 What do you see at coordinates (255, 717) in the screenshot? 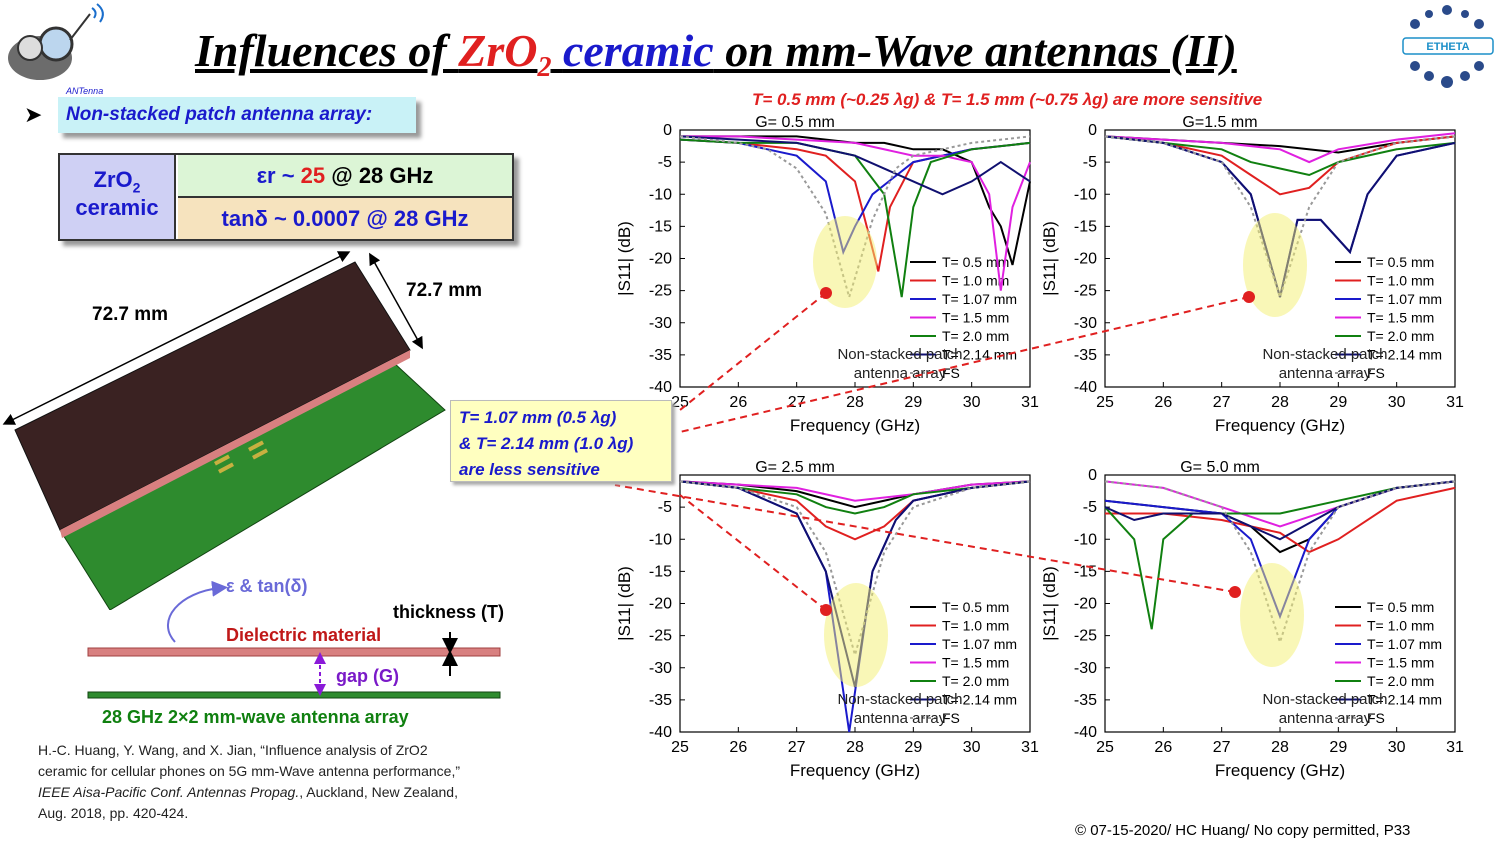
I see `array-label: 28 GHz 2×2 mm-wave antenna array` at bounding box center [255, 717].